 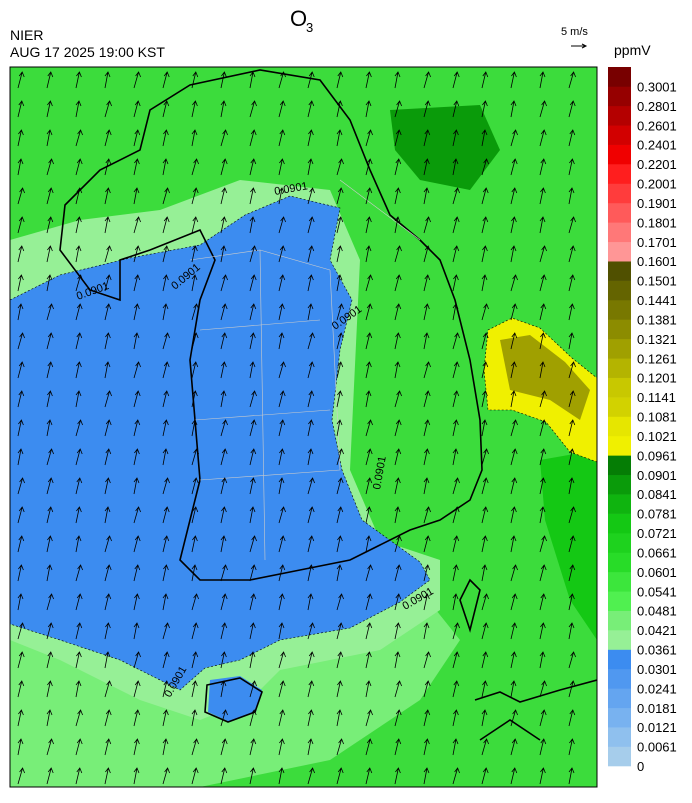 What do you see at coordinates (657, 125) in the screenshot?
I see `colorbar-label: 0.2601` at bounding box center [657, 125].